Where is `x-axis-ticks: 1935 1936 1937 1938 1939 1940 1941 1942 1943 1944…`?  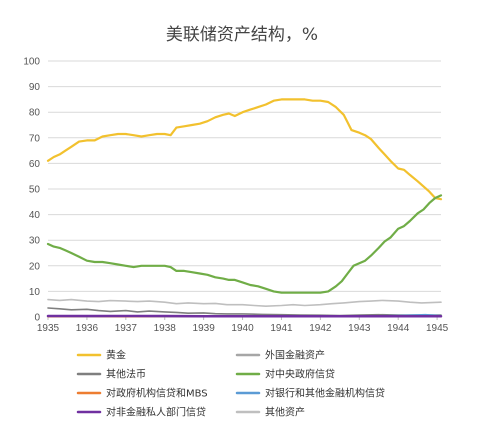 x-axis-ticks: 1935 1936 1937 1938 1939 1940 1941 1942 1943 1944… is located at coordinates (243, 325).